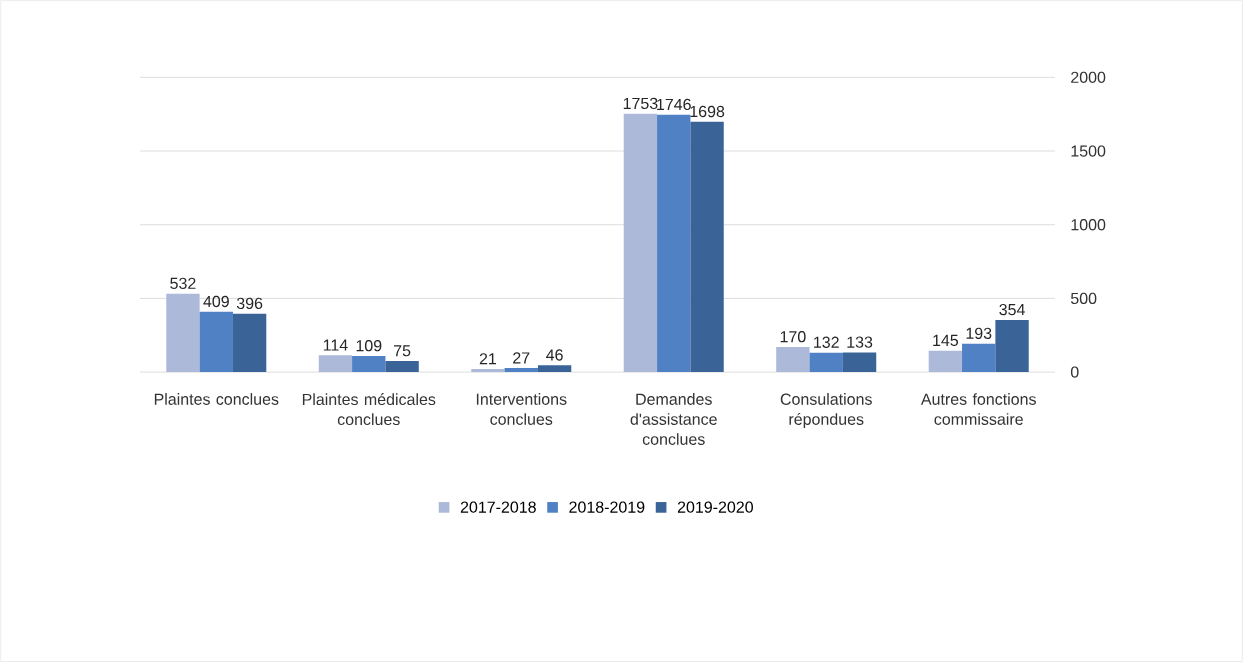 The image size is (1243, 662). What do you see at coordinates (521, 358) in the screenshot?
I see `data-label: 27` at bounding box center [521, 358].